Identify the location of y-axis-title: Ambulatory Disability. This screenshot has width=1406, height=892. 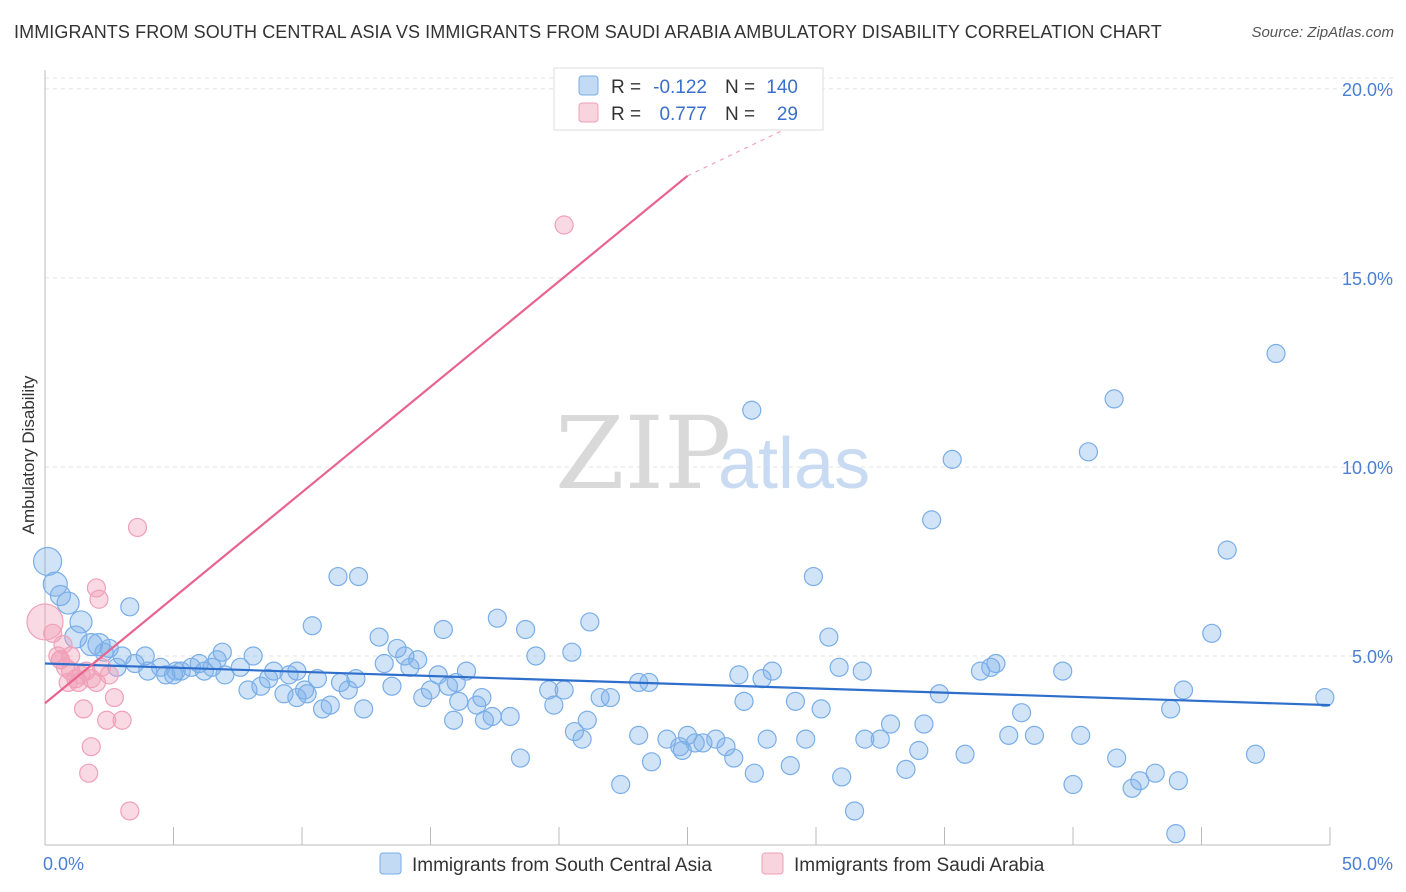
(28, 454).